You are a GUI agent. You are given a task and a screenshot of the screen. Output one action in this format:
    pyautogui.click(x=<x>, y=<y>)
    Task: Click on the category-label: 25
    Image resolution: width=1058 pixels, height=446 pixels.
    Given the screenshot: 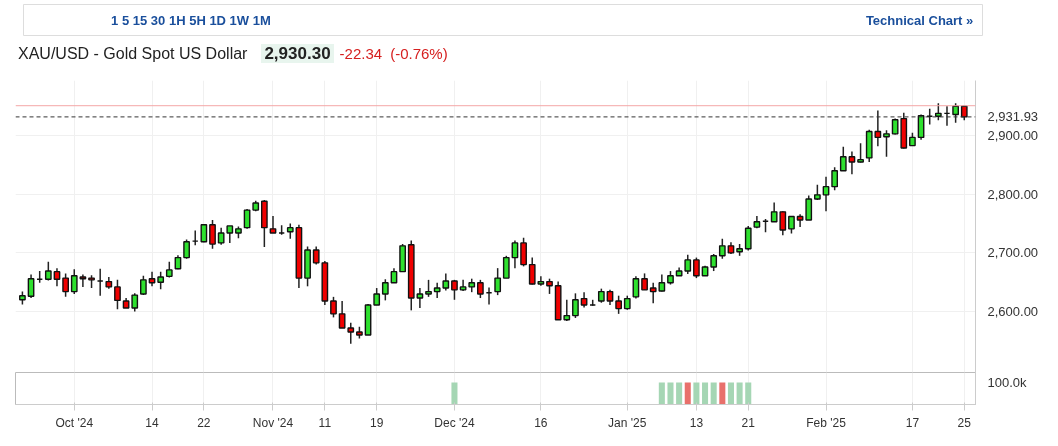 What is the action you would take?
    pyautogui.click(x=964, y=422)
    